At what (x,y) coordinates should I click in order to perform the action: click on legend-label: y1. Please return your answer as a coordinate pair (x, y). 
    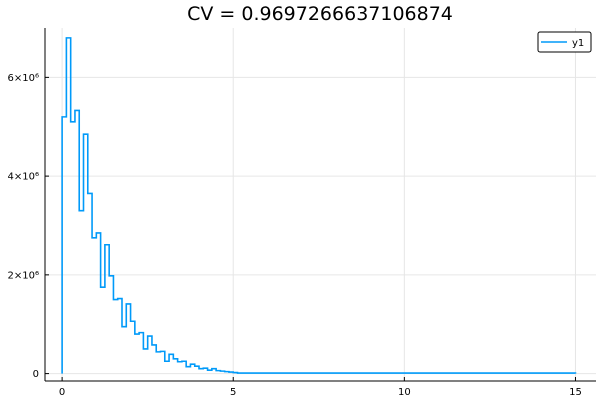
    Looking at the image, I should click on (578, 43).